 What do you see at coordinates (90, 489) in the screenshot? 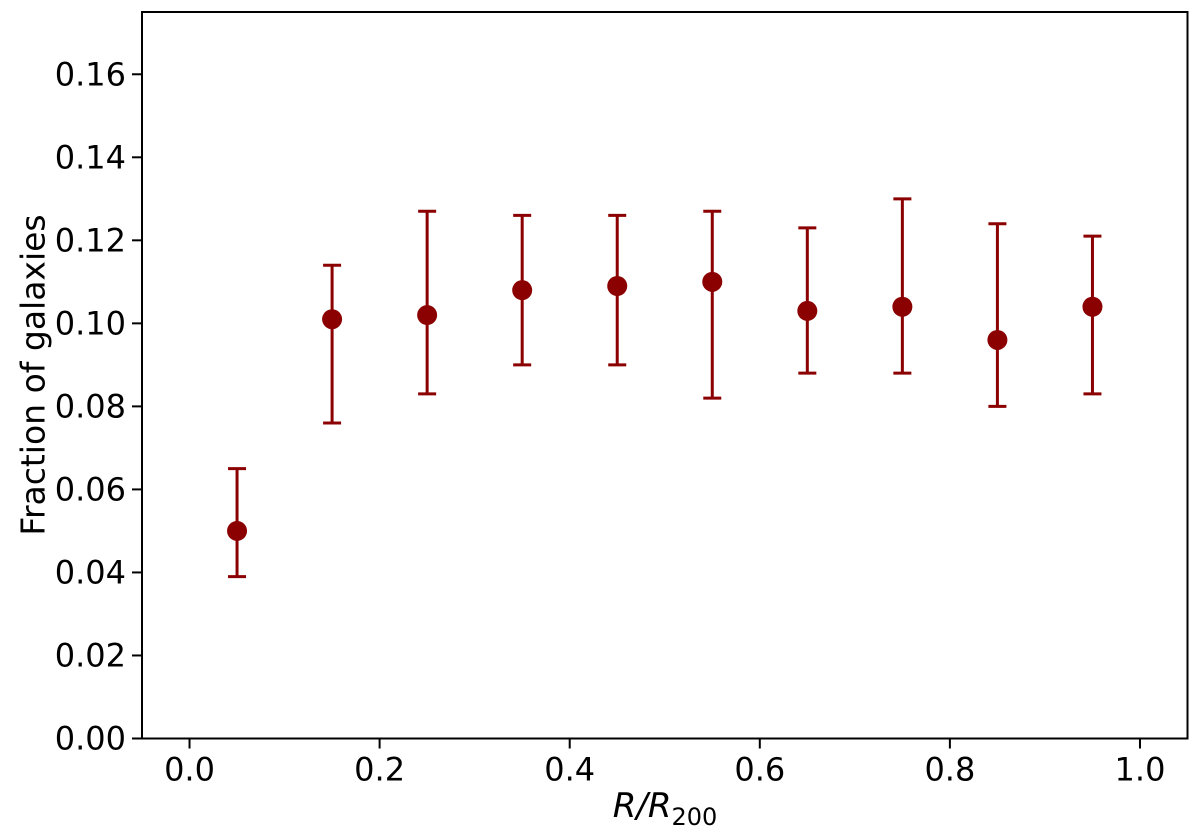
I see `y-tick-label: 0.06` at bounding box center [90, 489].